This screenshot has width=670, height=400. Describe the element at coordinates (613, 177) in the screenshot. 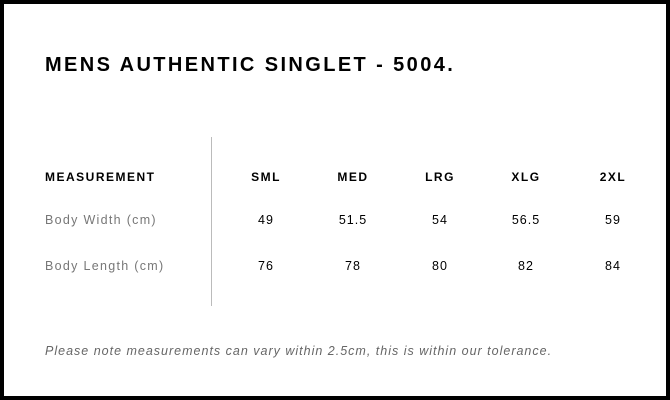

I see `header-size: 2XL` at that location.